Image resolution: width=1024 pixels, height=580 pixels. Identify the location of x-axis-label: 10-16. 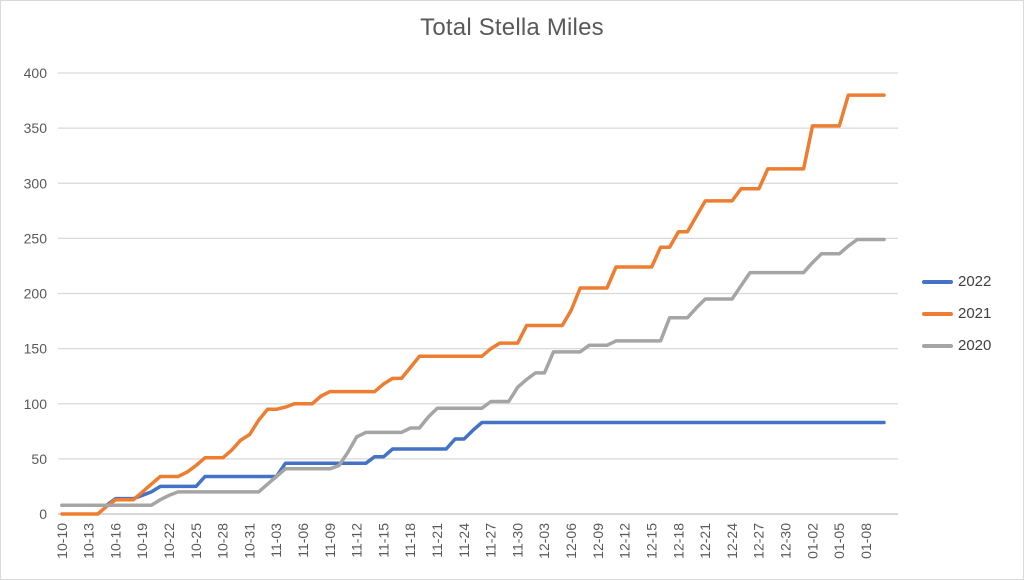
(115, 541).